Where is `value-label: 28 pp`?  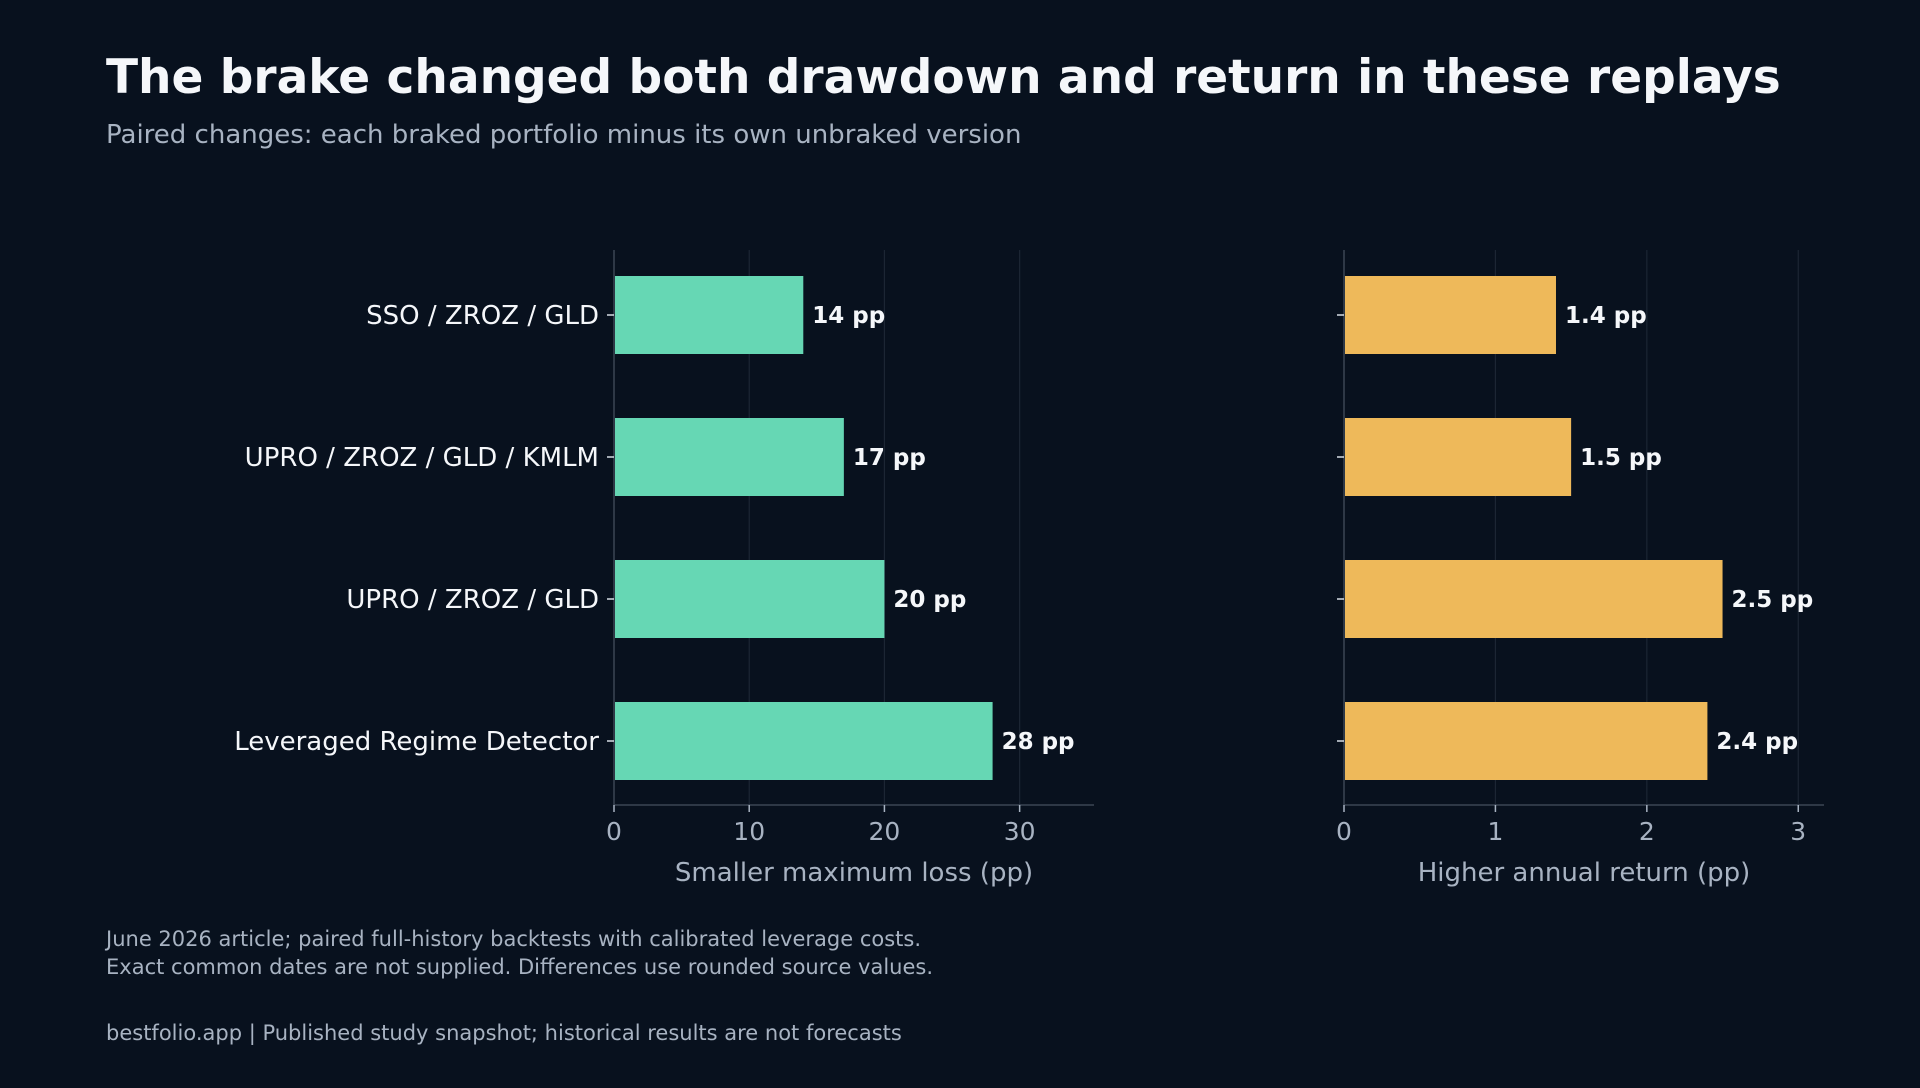
value-label: 28 pp is located at coordinates (1038, 742).